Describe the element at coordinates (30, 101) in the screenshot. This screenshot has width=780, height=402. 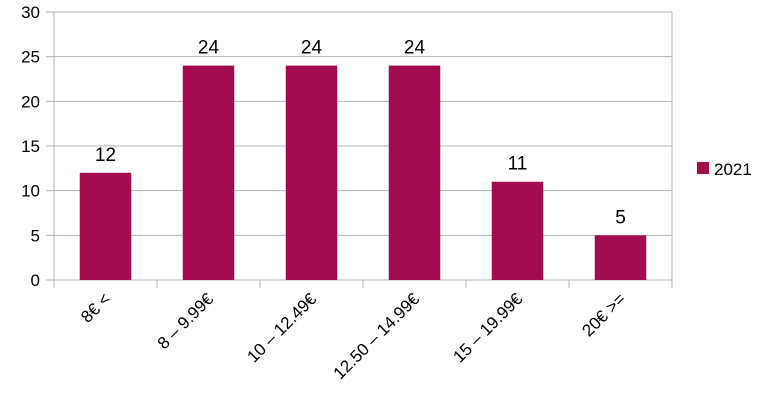
I see `y-tick-label: 20` at that location.